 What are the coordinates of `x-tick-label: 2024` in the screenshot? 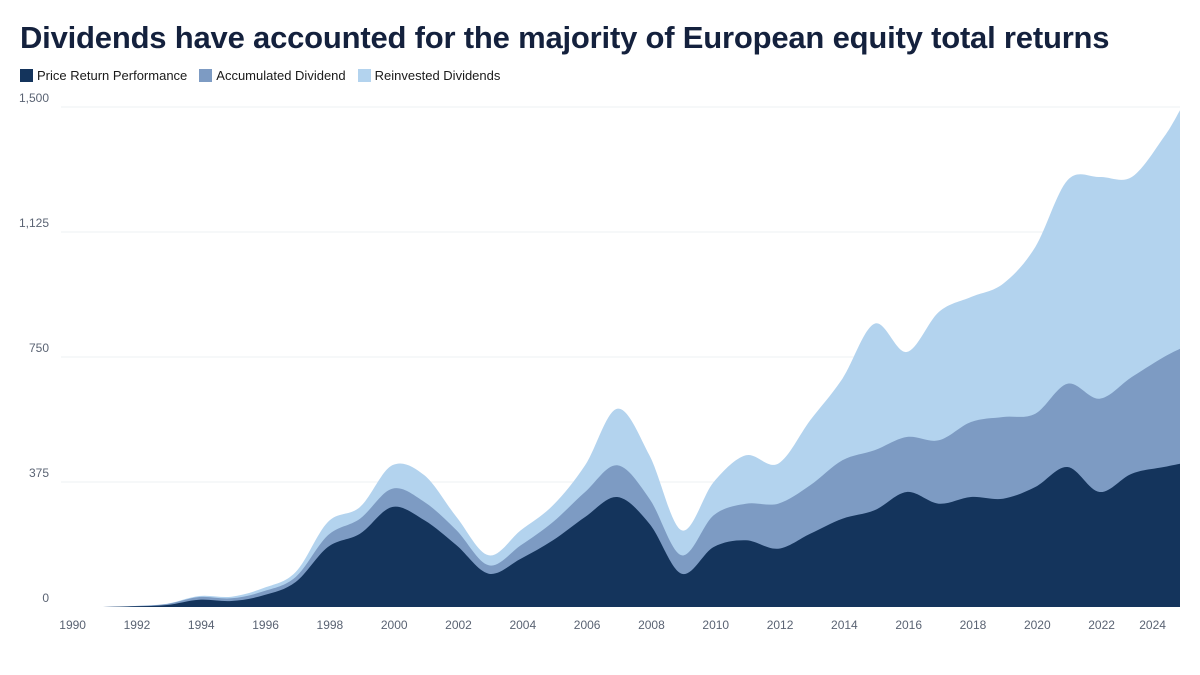 It's located at (1152, 625).